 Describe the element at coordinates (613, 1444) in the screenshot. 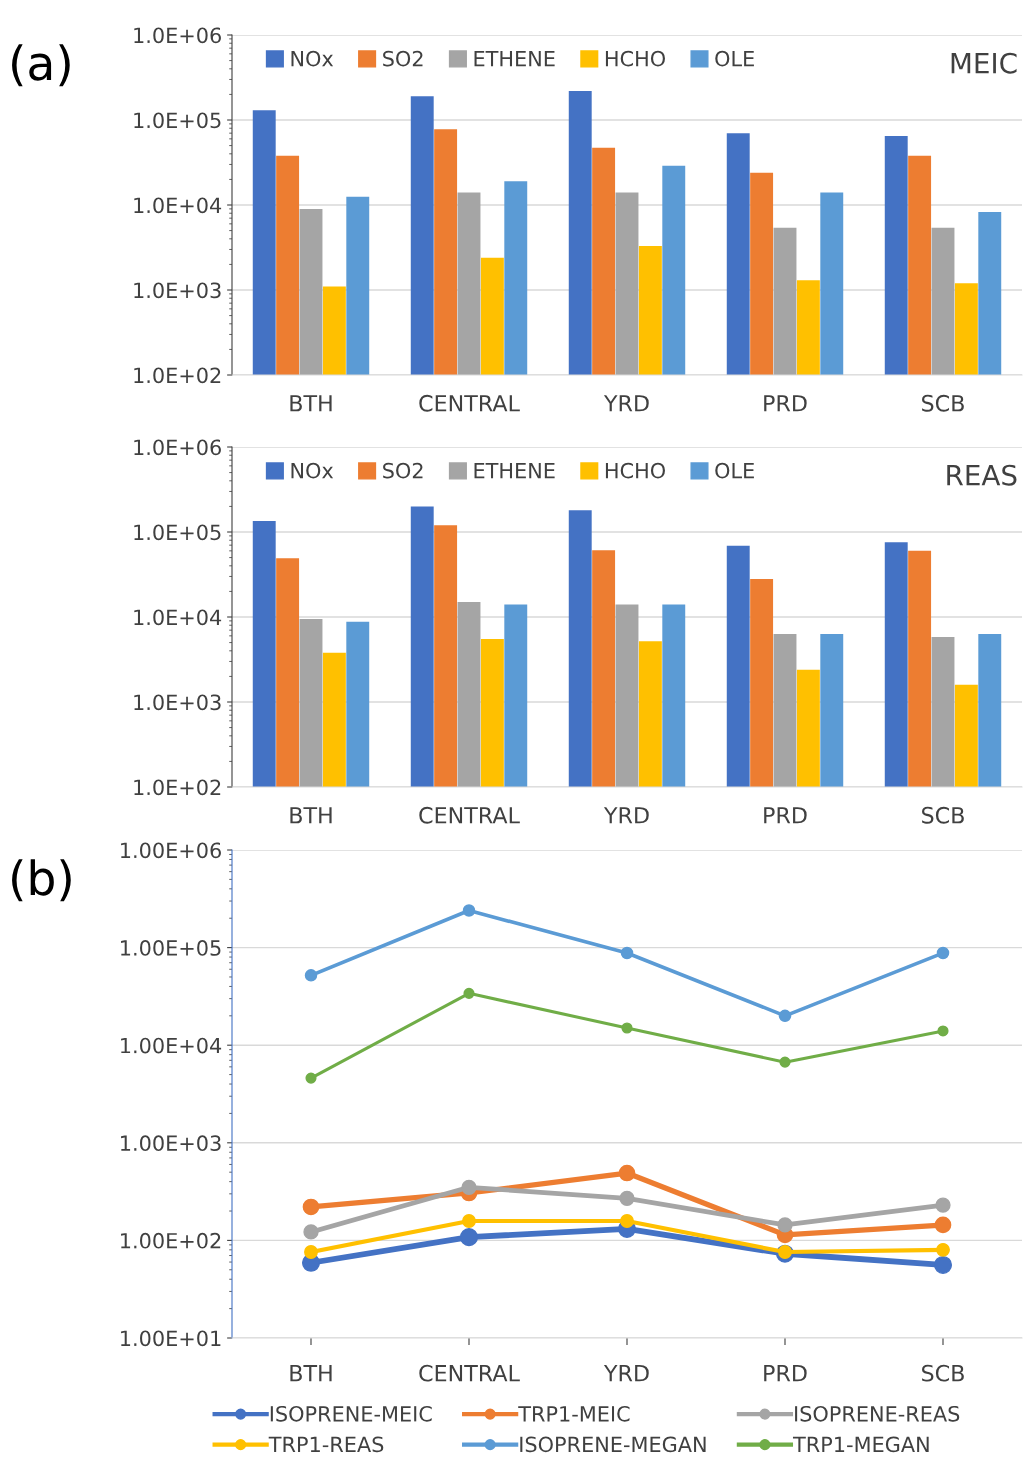

I see `legend-label: ISOPRENE-MEGAN` at that location.